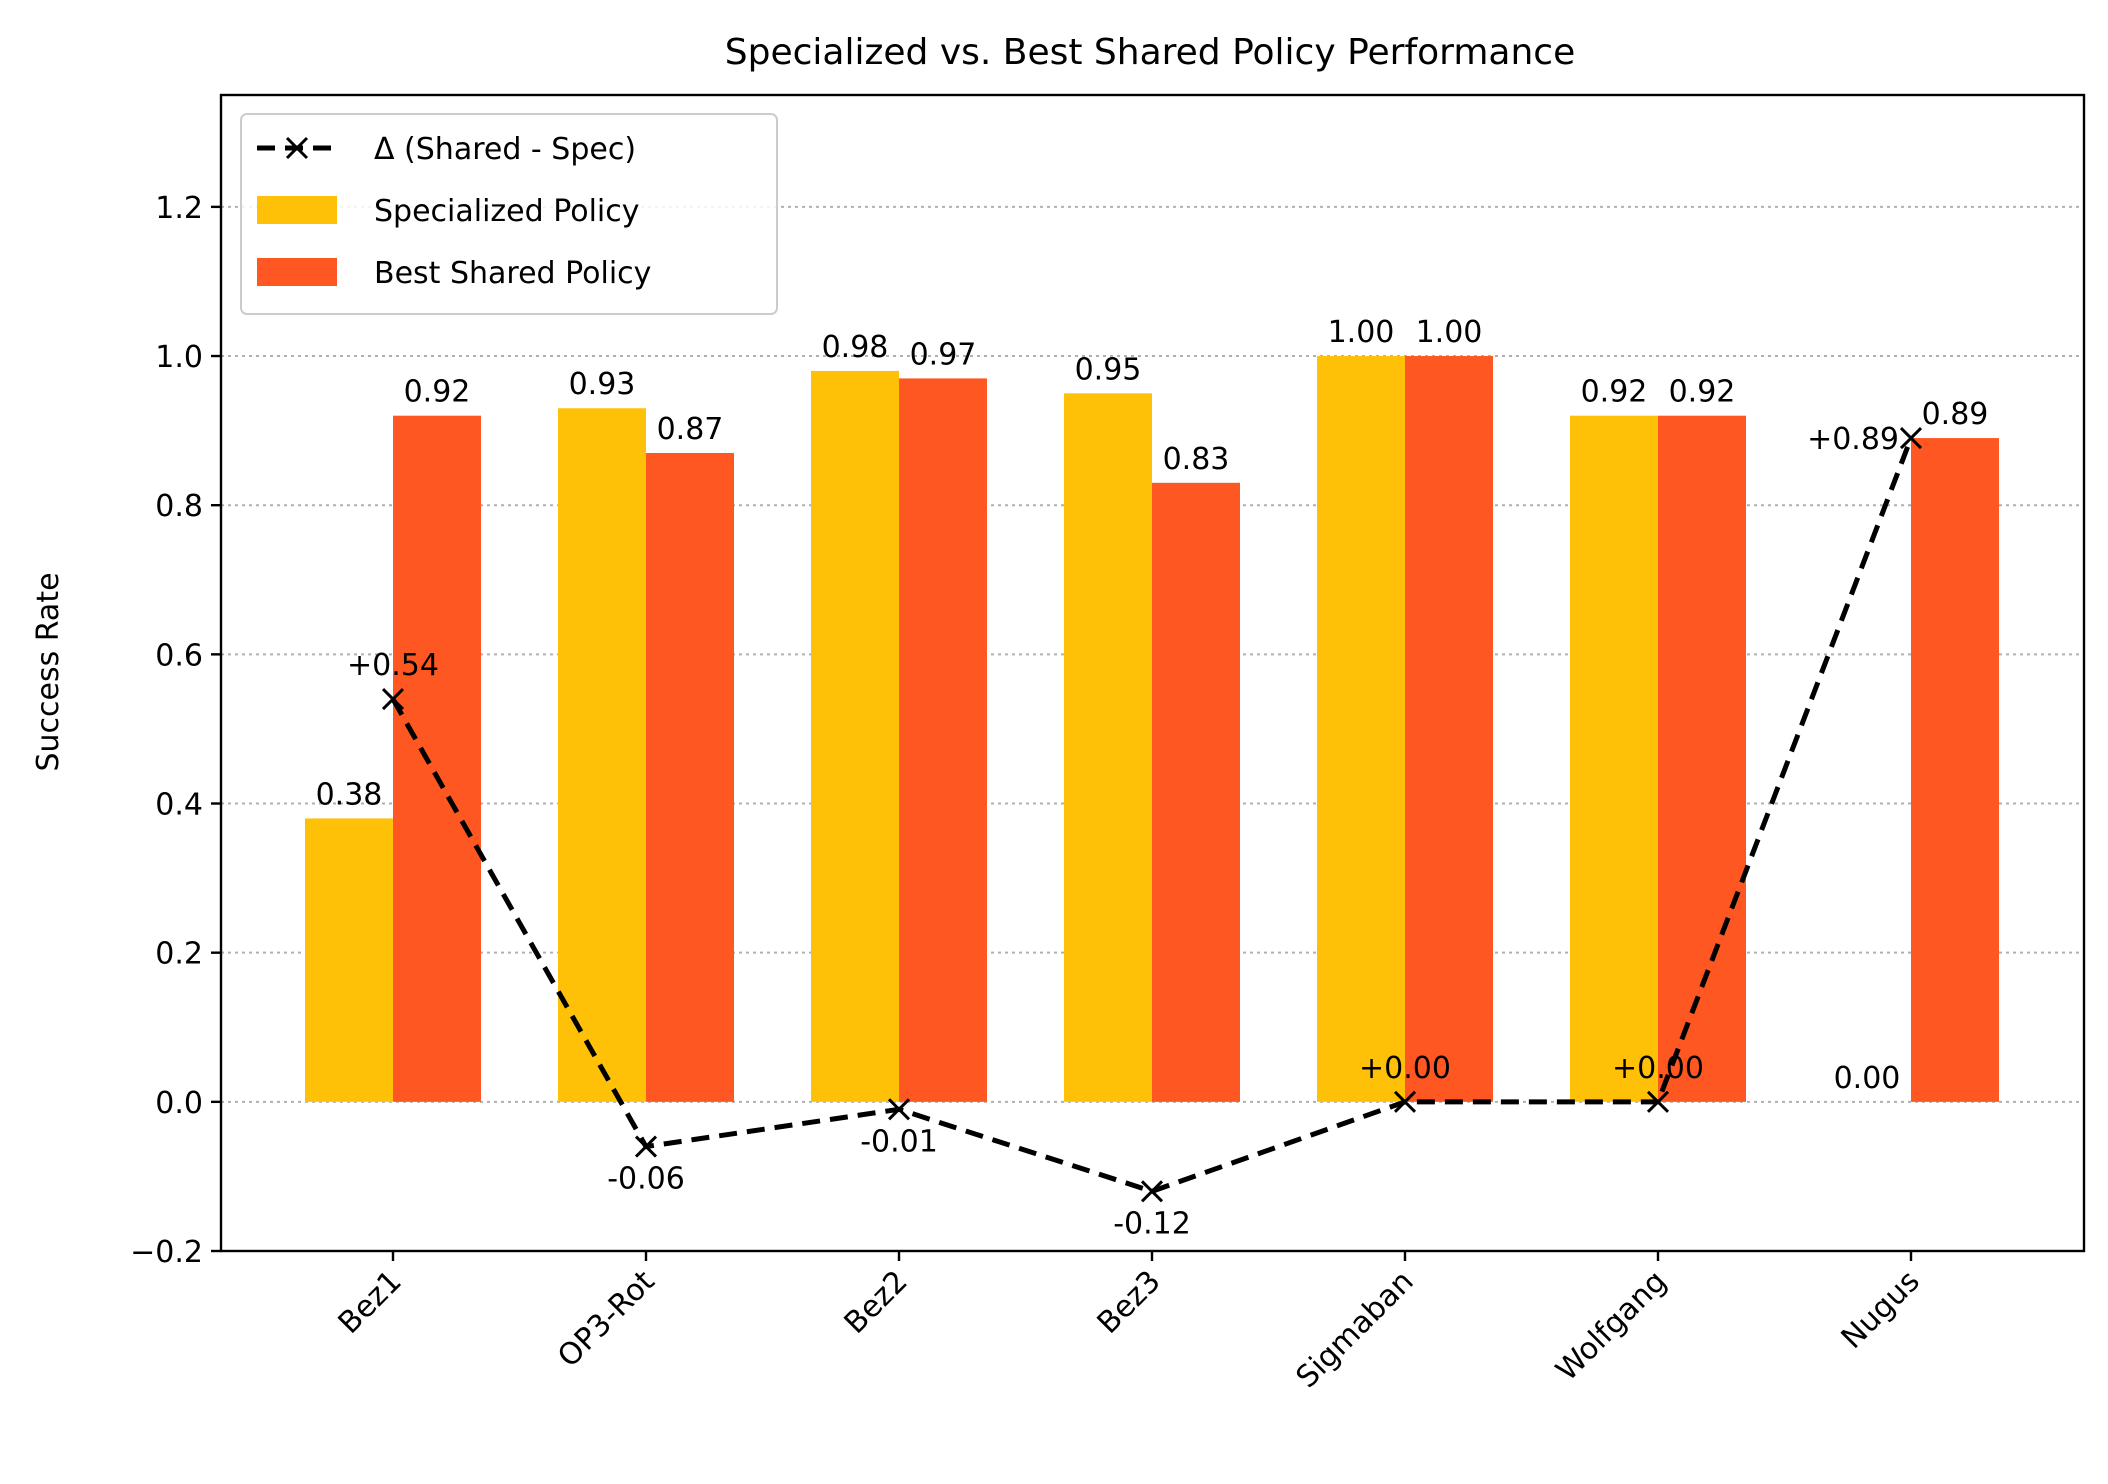  What do you see at coordinates (166, 1252) in the screenshot?
I see `y-tick-label: −0.2` at bounding box center [166, 1252].